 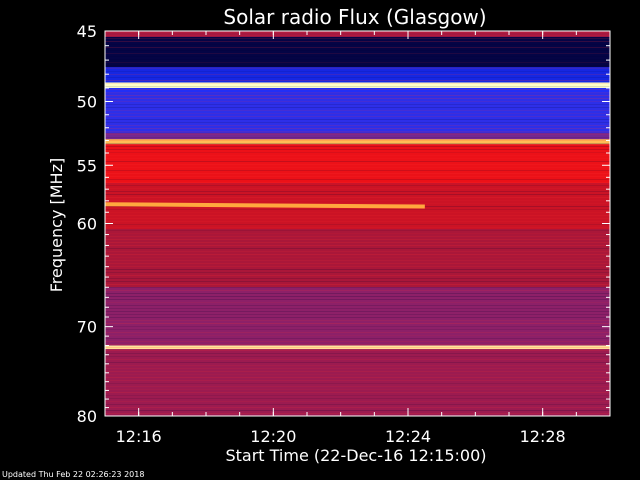 What do you see at coordinates (273, 436) in the screenshot?
I see `x-tick-label: 12:20` at bounding box center [273, 436].